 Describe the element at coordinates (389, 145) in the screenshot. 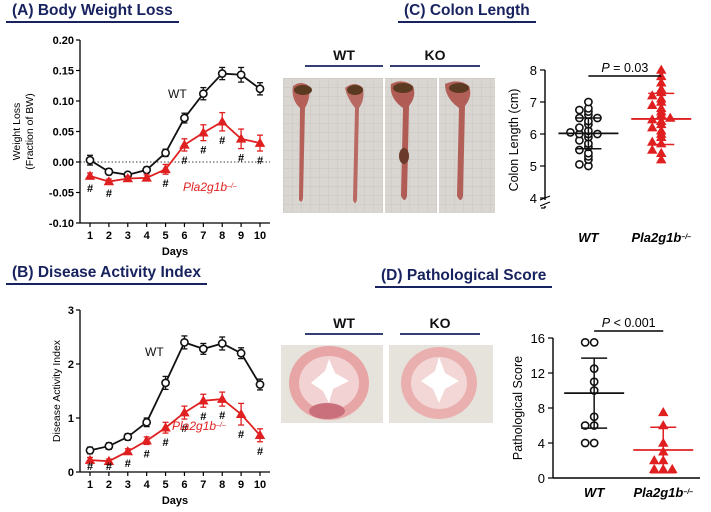

I see `colon-photo` at that location.